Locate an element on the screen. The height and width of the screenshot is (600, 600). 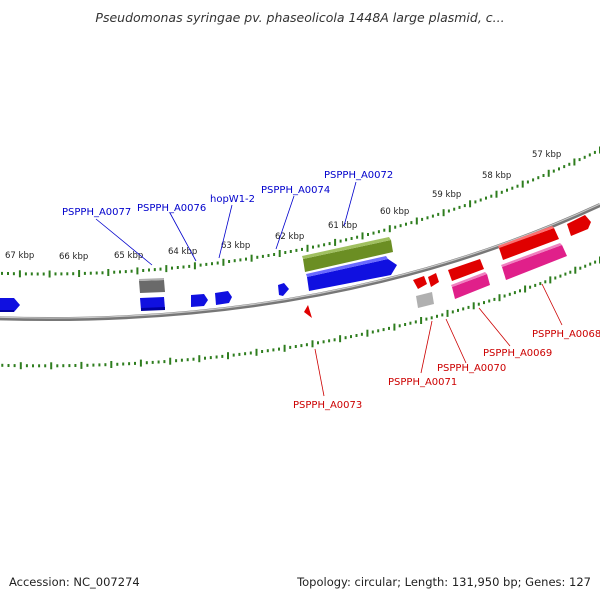
label-a0071: PSPPH_A0071 is located at coordinates (422, 382).